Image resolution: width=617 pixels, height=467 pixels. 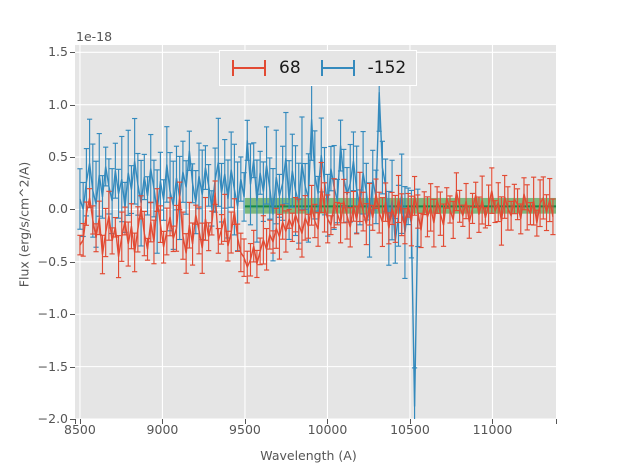 I want to click on y-tick-label: 1.5, so click(x=58, y=52).